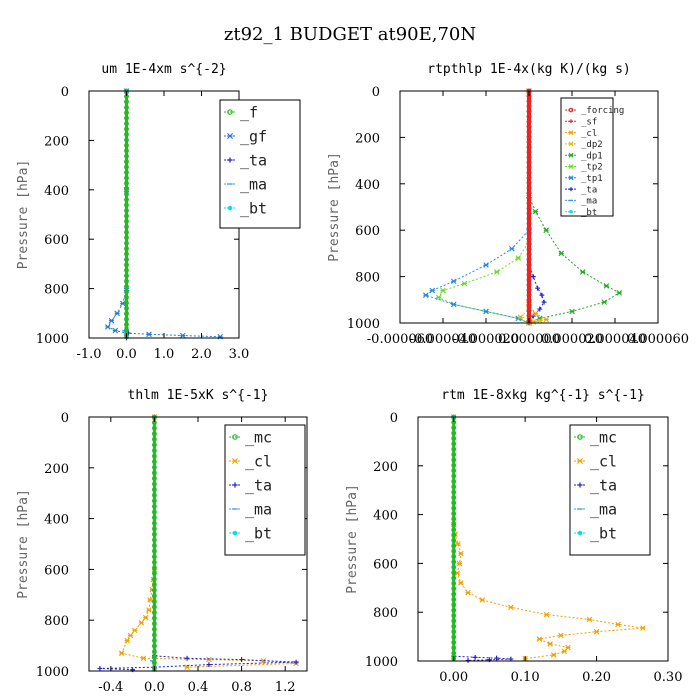 Image resolution: width=700 pixels, height=700 pixels. What do you see at coordinates (52, 339) in the screenshot?
I see `y-tick-label: 1000` at bounding box center [52, 339].